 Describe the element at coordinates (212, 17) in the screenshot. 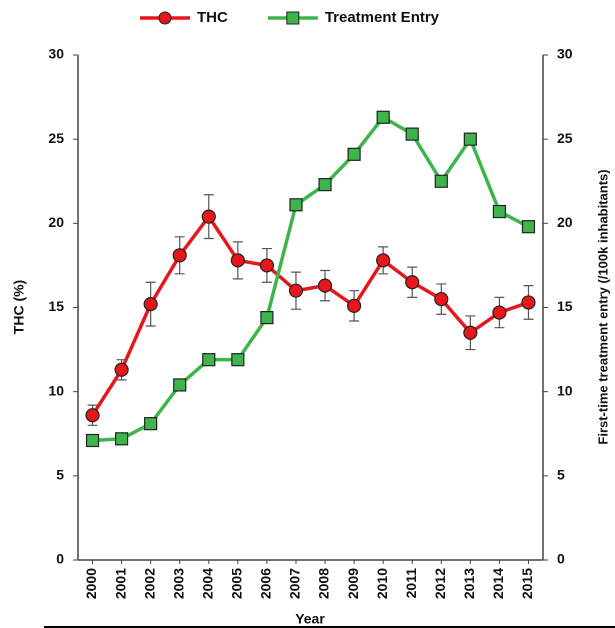

I see `legend-label: THC` at that location.